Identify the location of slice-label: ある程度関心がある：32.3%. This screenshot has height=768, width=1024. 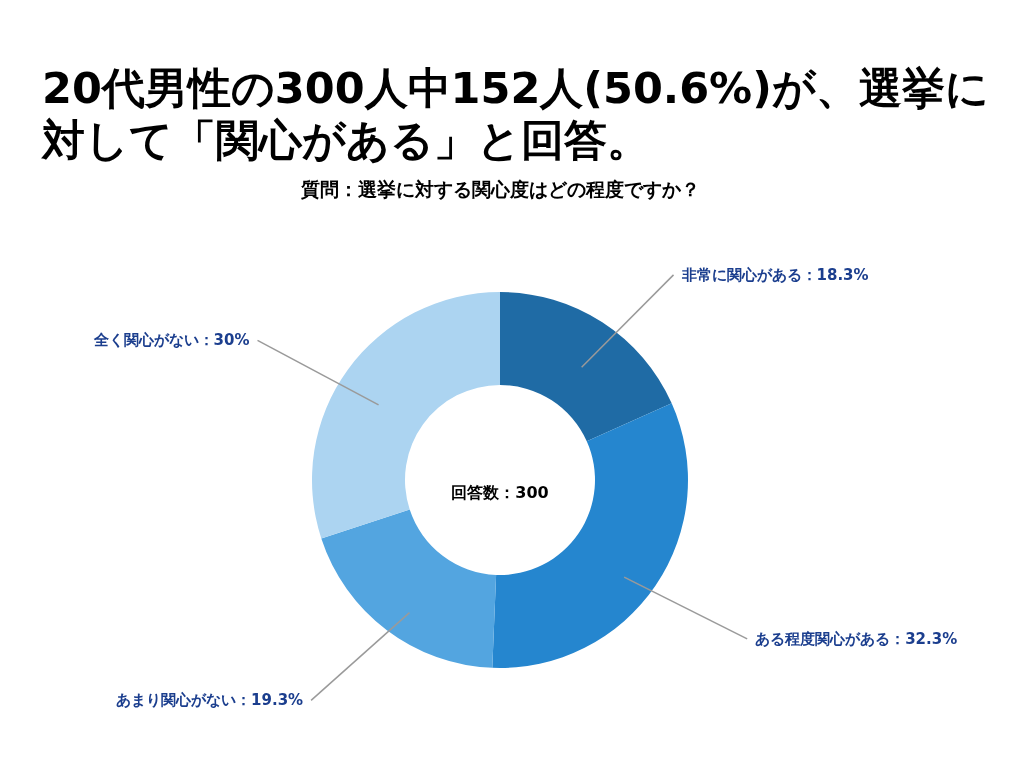
(856, 638).